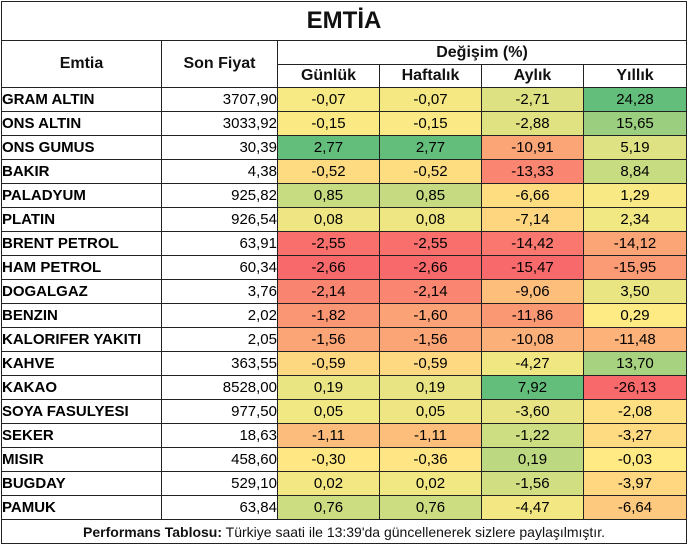 This screenshot has width=687, height=550. Describe the element at coordinates (328, 267) in the screenshot. I see `daily-change-cell: -2,66` at that location.